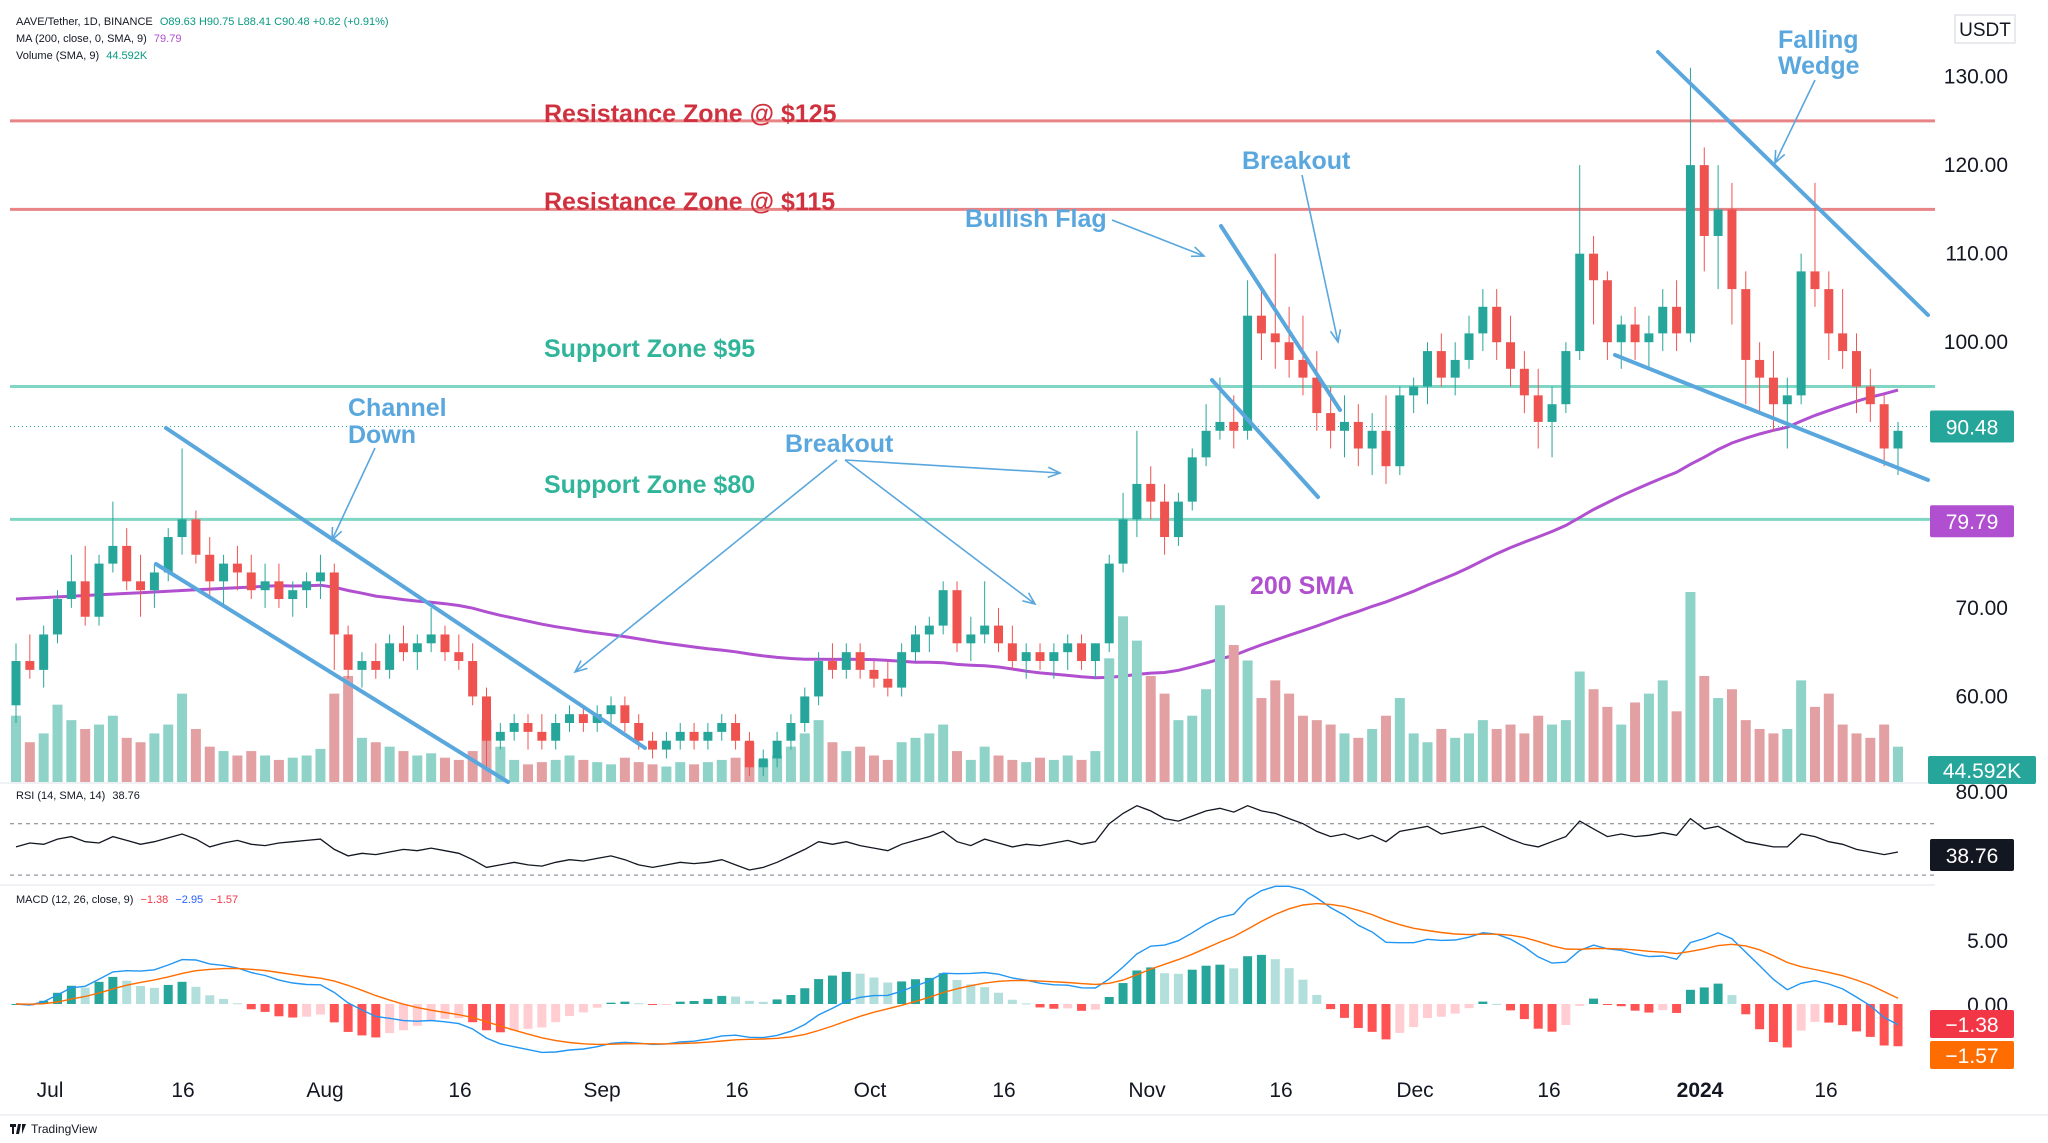  Describe the element at coordinates (337, 534) in the screenshot. I see `annotation-arrowhead` at that location.